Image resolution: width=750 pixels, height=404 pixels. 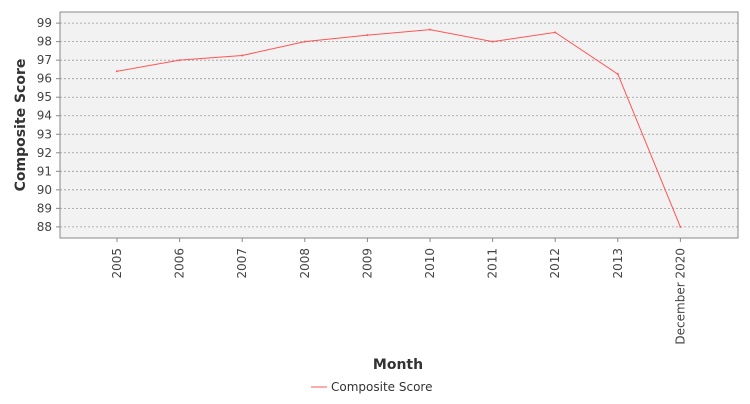 I want to click on y-tick-label: 93, so click(x=44, y=134).